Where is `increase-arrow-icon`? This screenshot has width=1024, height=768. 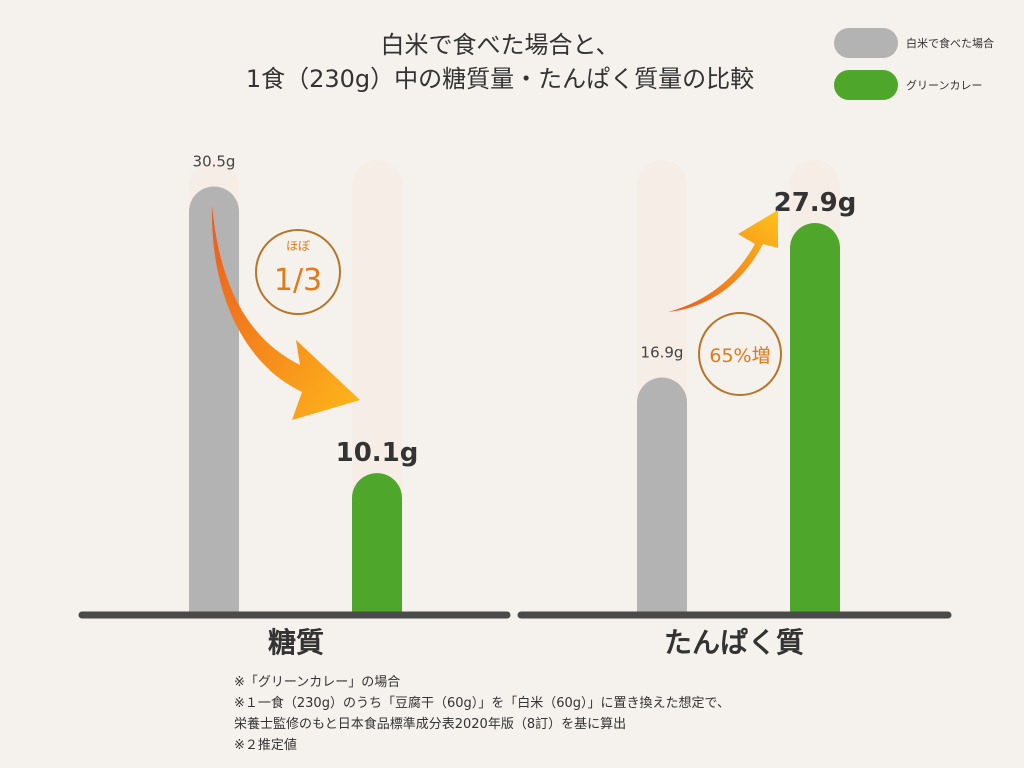 increase-arrow-icon is located at coordinates (723, 261).